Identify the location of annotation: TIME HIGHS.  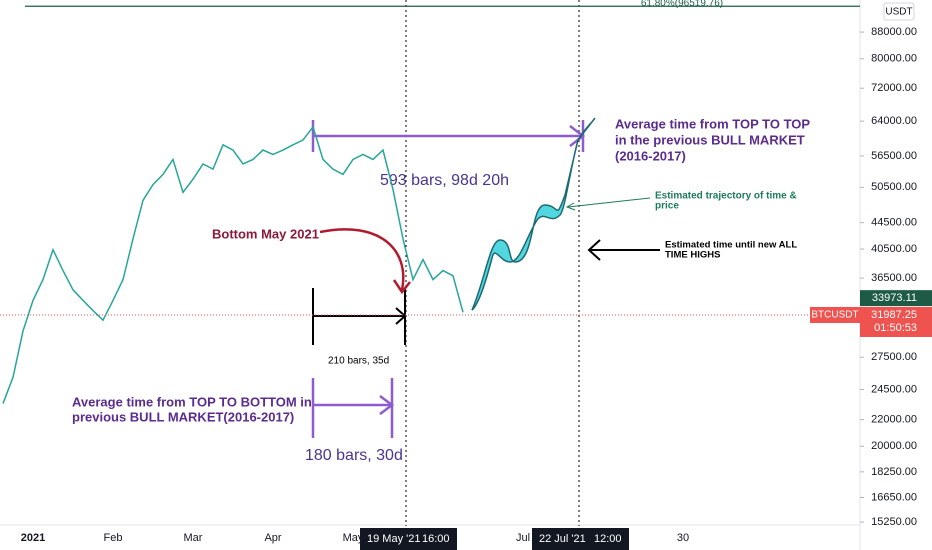
(692, 255).